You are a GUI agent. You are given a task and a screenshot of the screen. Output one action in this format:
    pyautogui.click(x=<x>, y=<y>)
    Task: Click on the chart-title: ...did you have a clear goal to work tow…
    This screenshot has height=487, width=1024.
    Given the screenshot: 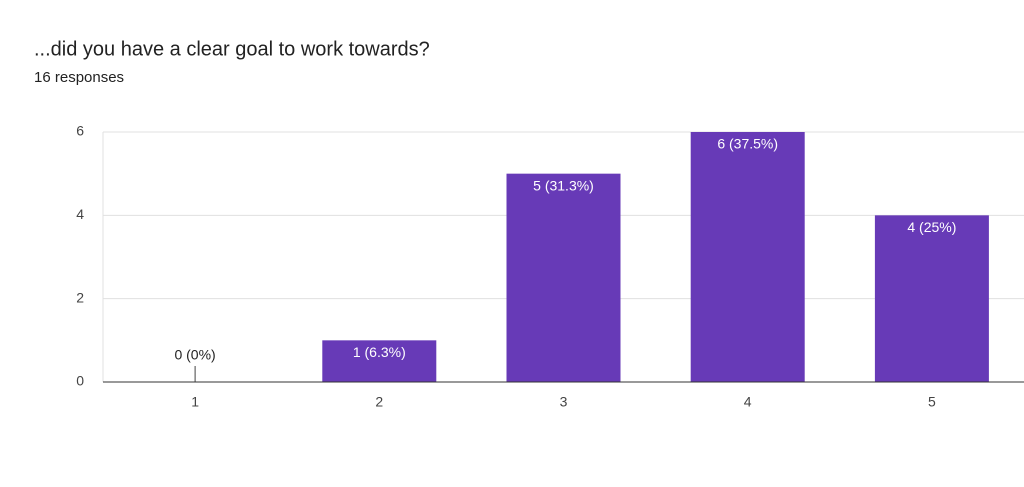 What is the action you would take?
    pyautogui.click(x=232, y=49)
    